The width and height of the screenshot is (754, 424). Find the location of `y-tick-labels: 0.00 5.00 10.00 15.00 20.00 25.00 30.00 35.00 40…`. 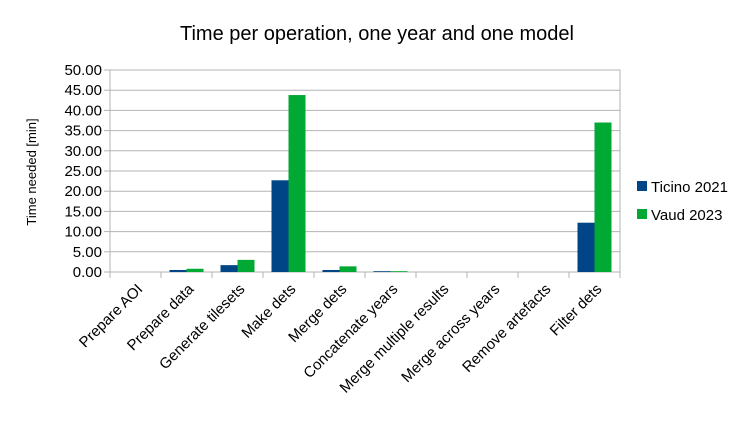

y-tick-labels: 0.00 5.00 10.00 15.00 20.00 25.00 30.00 35.00 40… is located at coordinates (83, 171).